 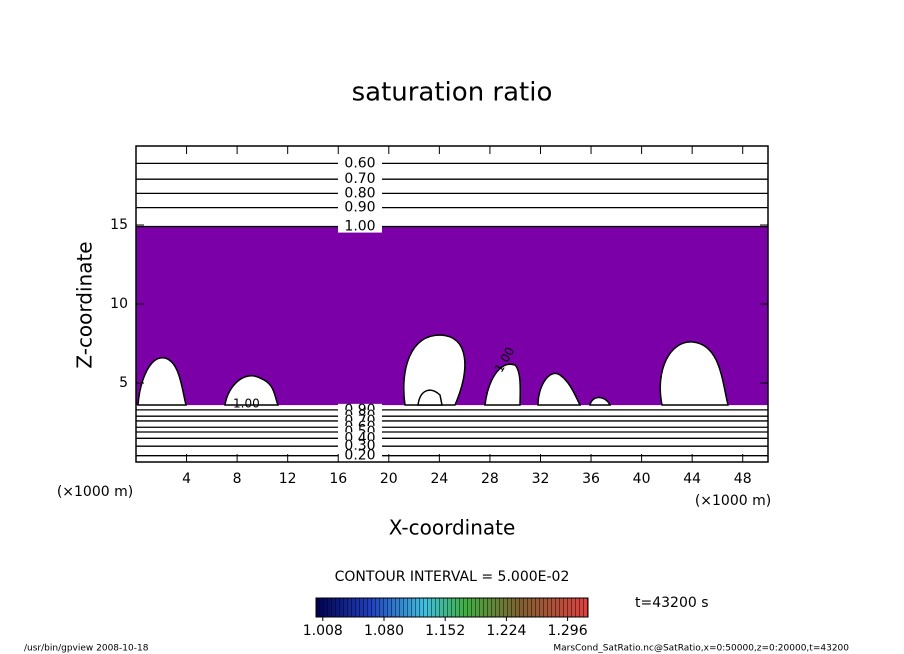 What do you see at coordinates (288, 479) in the screenshot?
I see `x-tick-label: 12` at bounding box center [288, 479].